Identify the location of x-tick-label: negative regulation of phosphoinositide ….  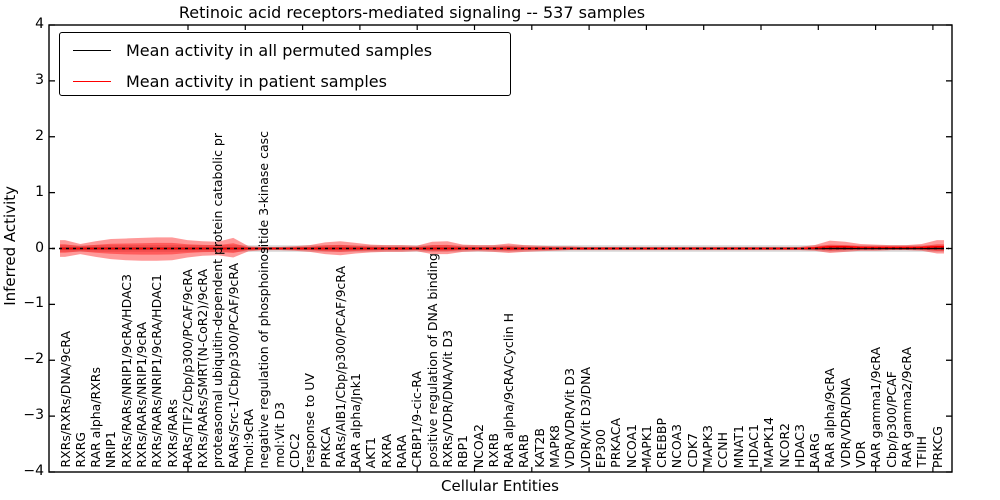
(264, 299).